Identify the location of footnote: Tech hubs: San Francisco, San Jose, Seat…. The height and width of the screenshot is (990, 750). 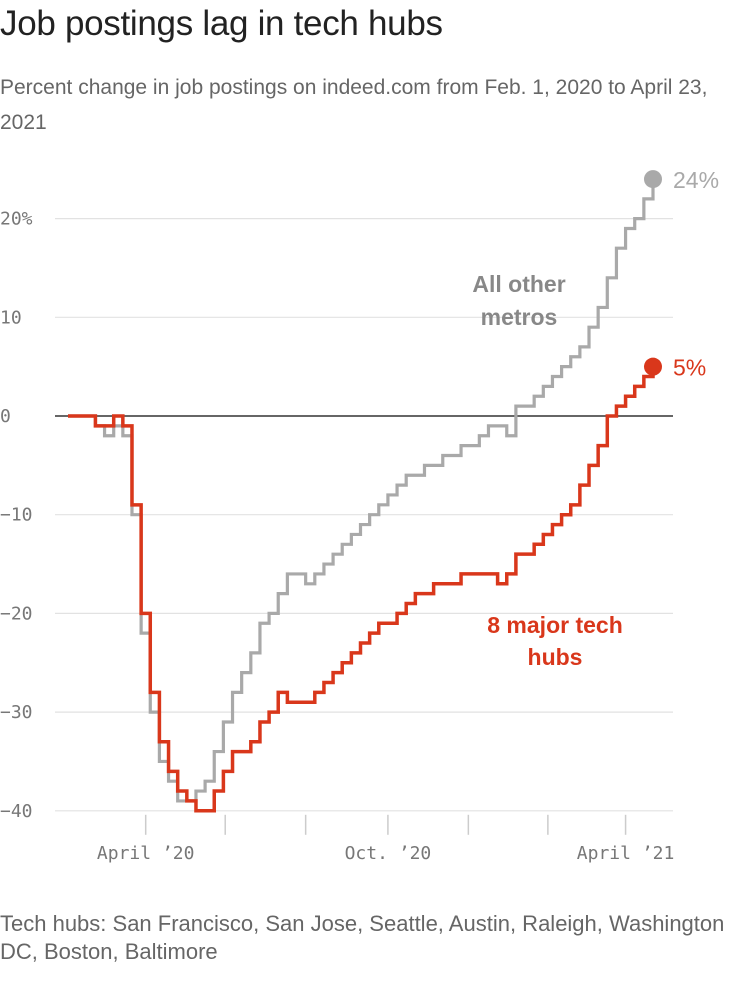
(362, 937).